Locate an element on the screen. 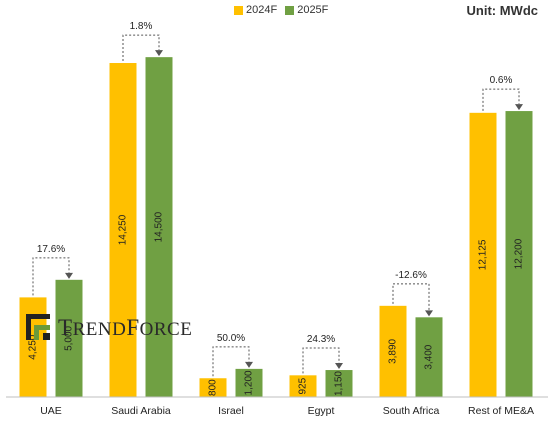 The image size is (554, 423). legend-label-2025: 2025F is located at coordinates (313, 10).